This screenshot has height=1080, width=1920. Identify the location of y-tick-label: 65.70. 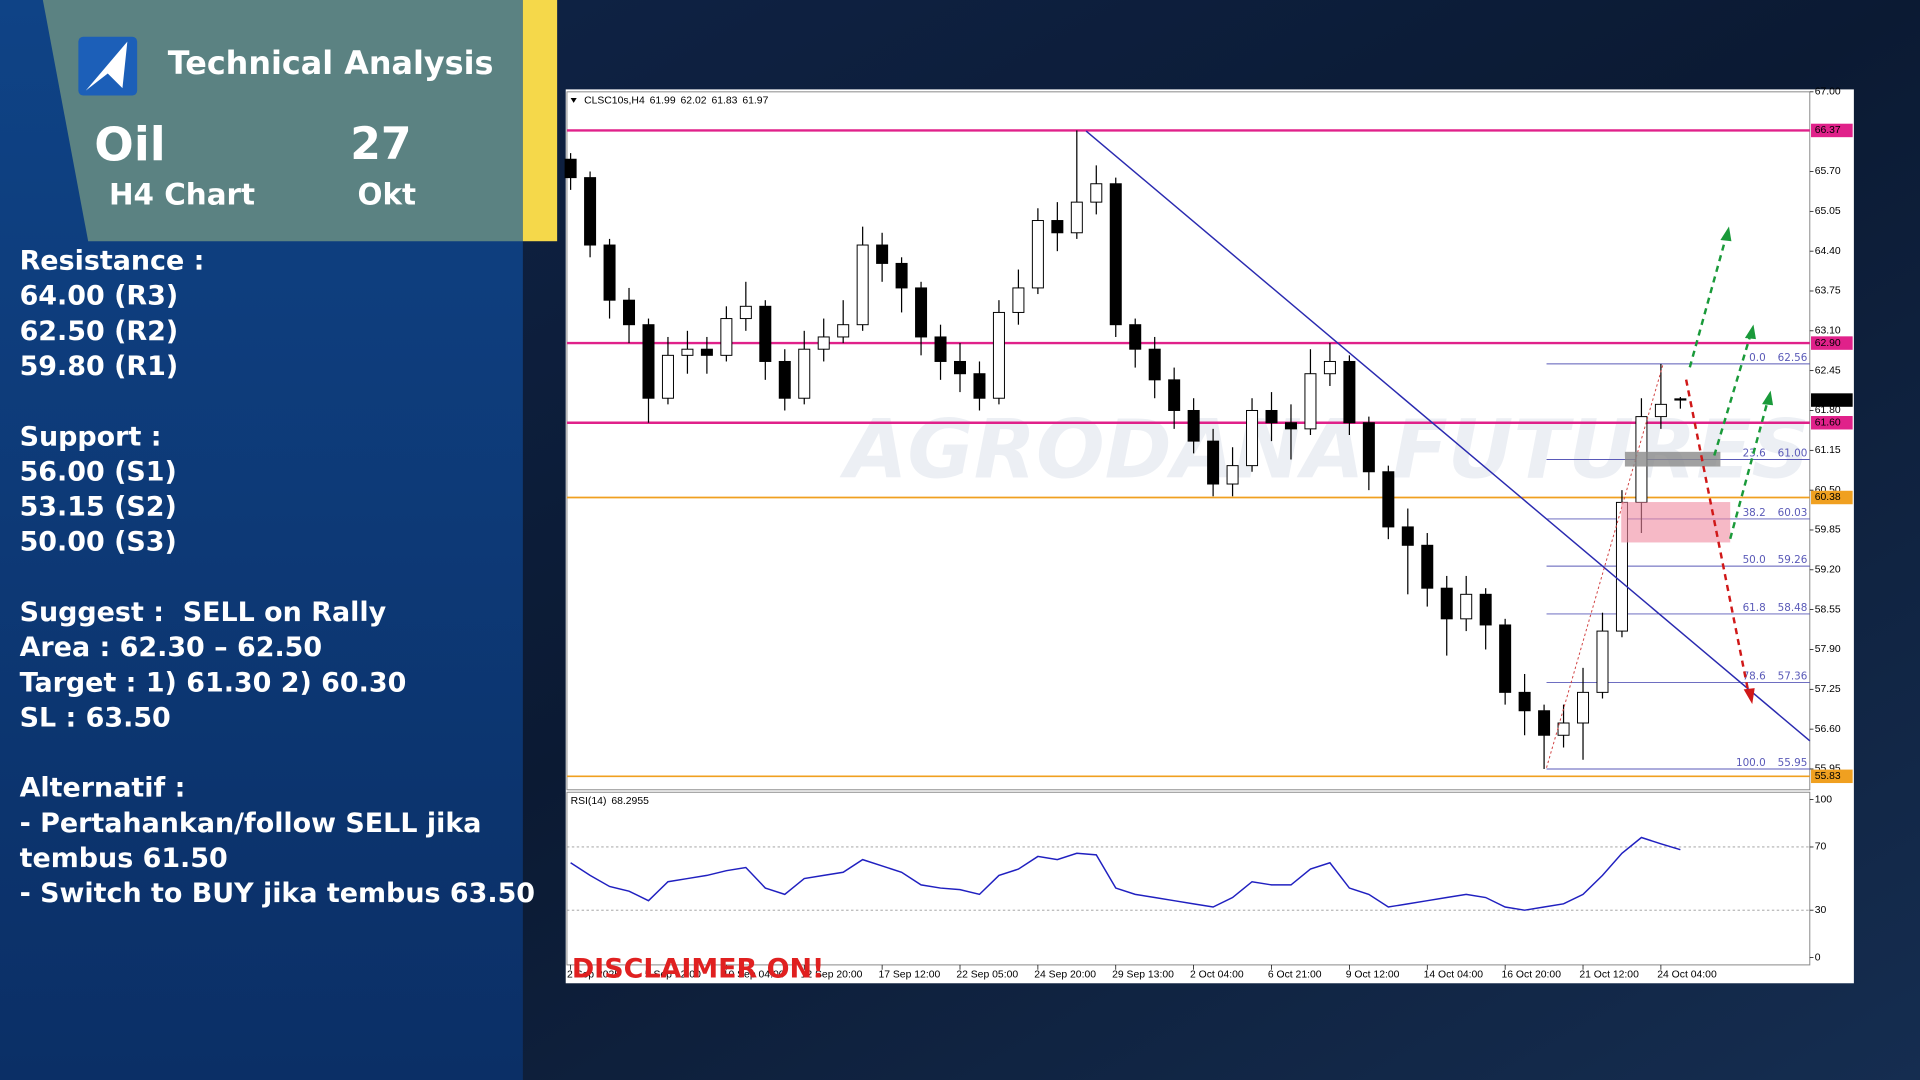
(1828, 171).